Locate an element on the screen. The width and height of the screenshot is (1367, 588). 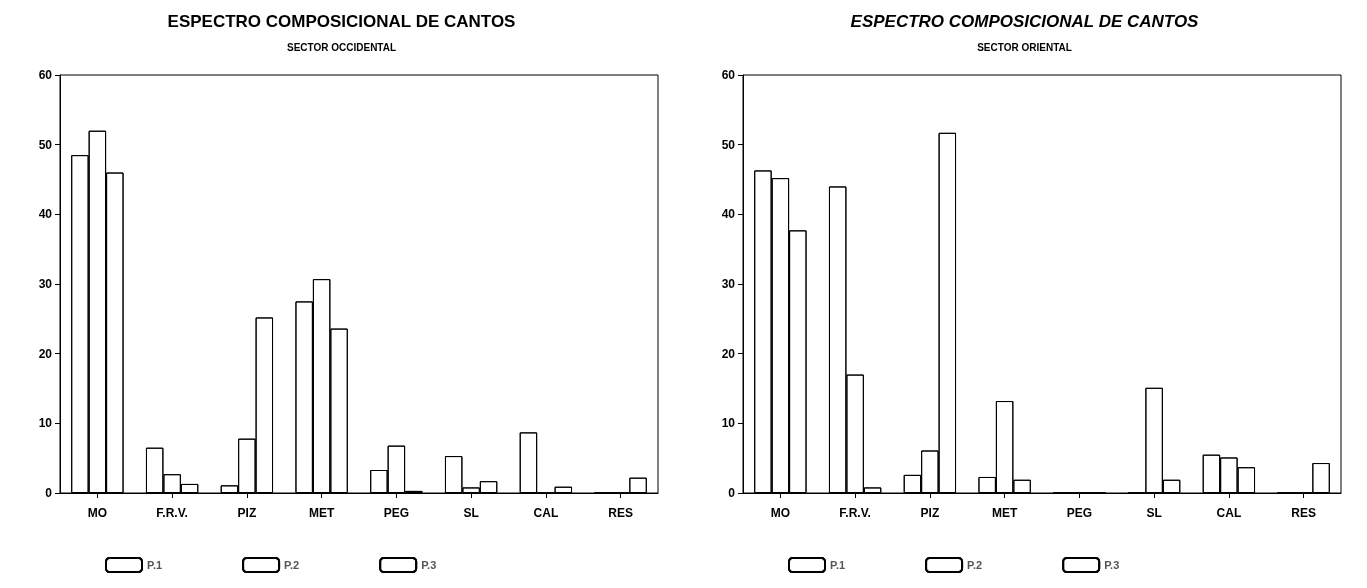
chart-subtitle: SECTOR OCCIDENTAL is located at coordinates (341, 47).